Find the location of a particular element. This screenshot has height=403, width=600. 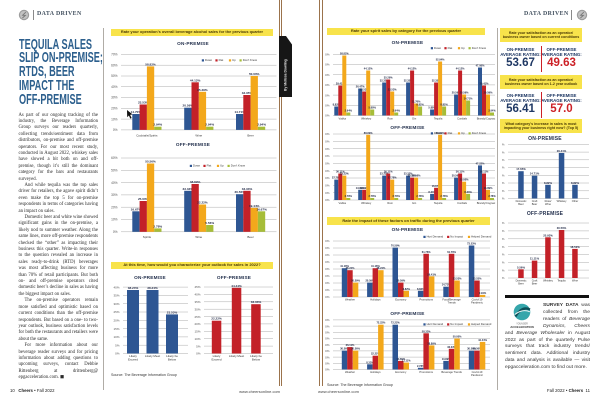

svg-text: Exceed is located at coordinates (133, 359).